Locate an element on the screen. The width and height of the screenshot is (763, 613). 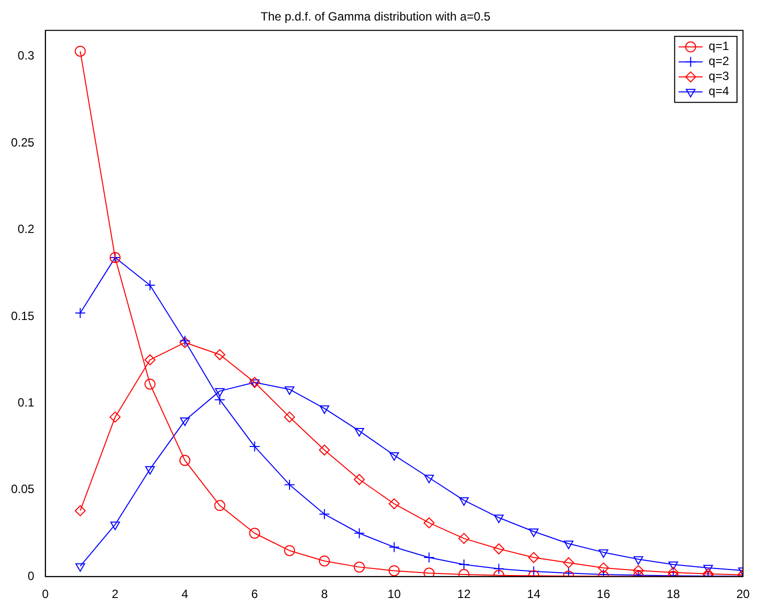
legend-label: q=1 is located at coordinates (719, 46).